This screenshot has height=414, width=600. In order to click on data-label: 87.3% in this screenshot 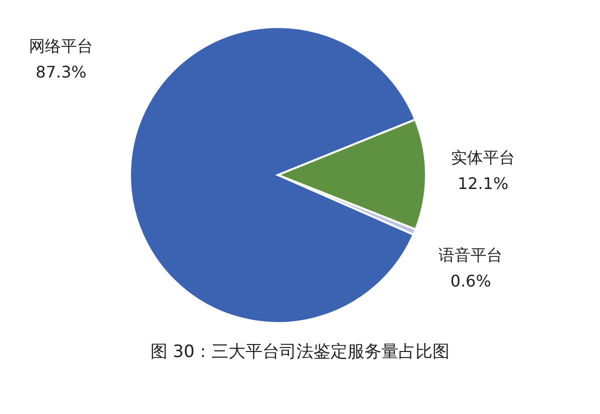, I will do `click(61, 72)`.